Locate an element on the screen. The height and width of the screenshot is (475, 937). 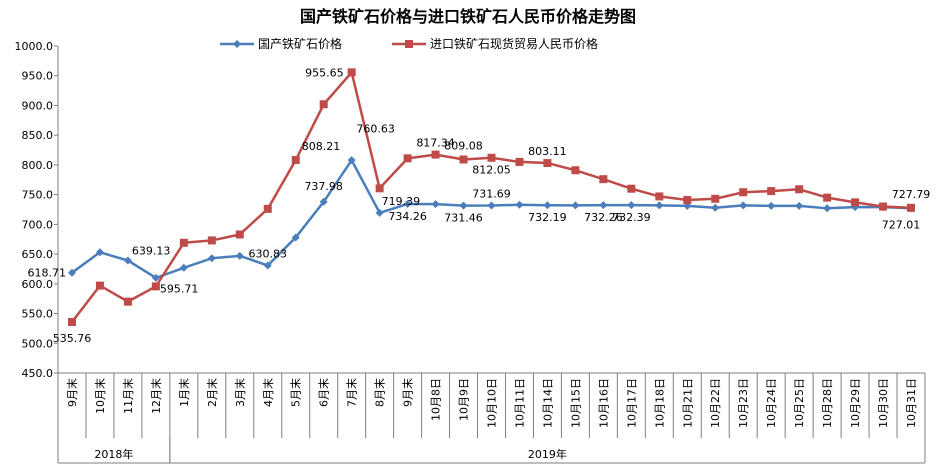
data-label: 737.98 is located at coordinates (323, 186).